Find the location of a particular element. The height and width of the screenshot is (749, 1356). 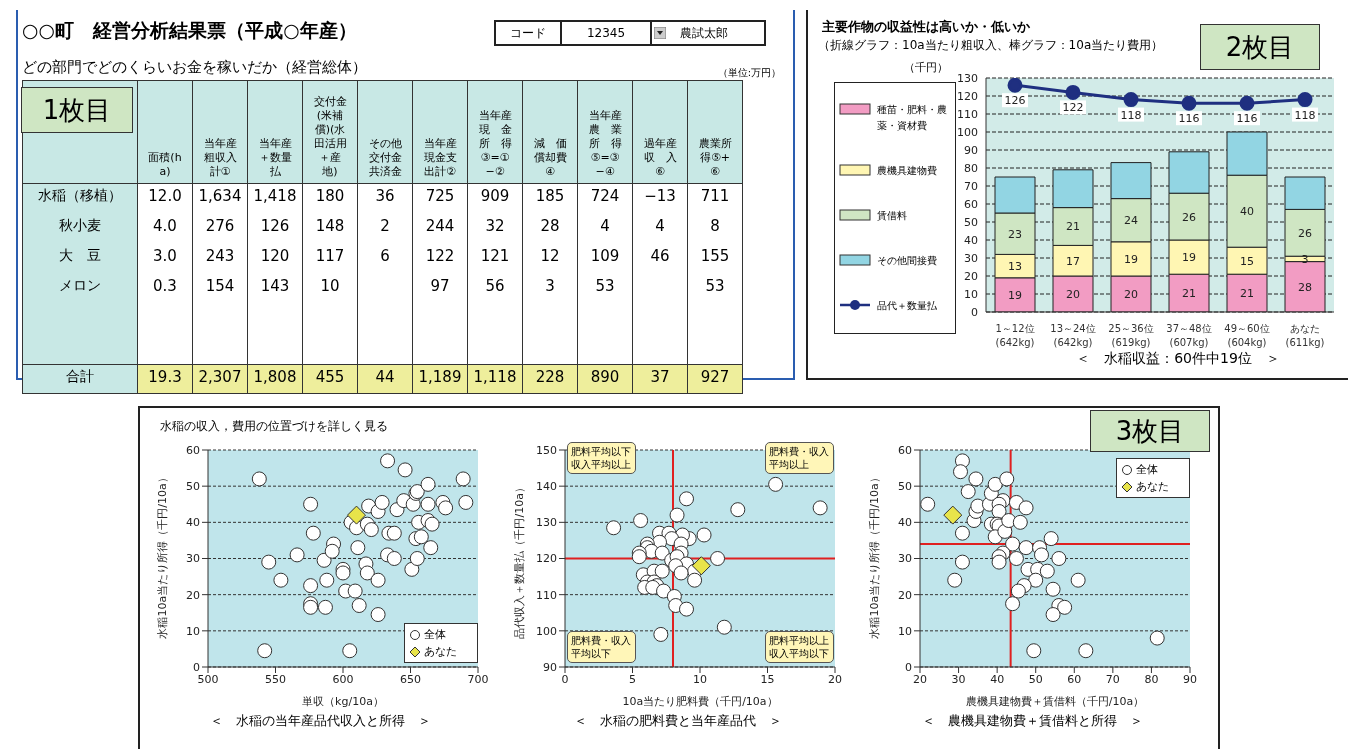

data-label: 26 is located at coordinates (1189, 217).